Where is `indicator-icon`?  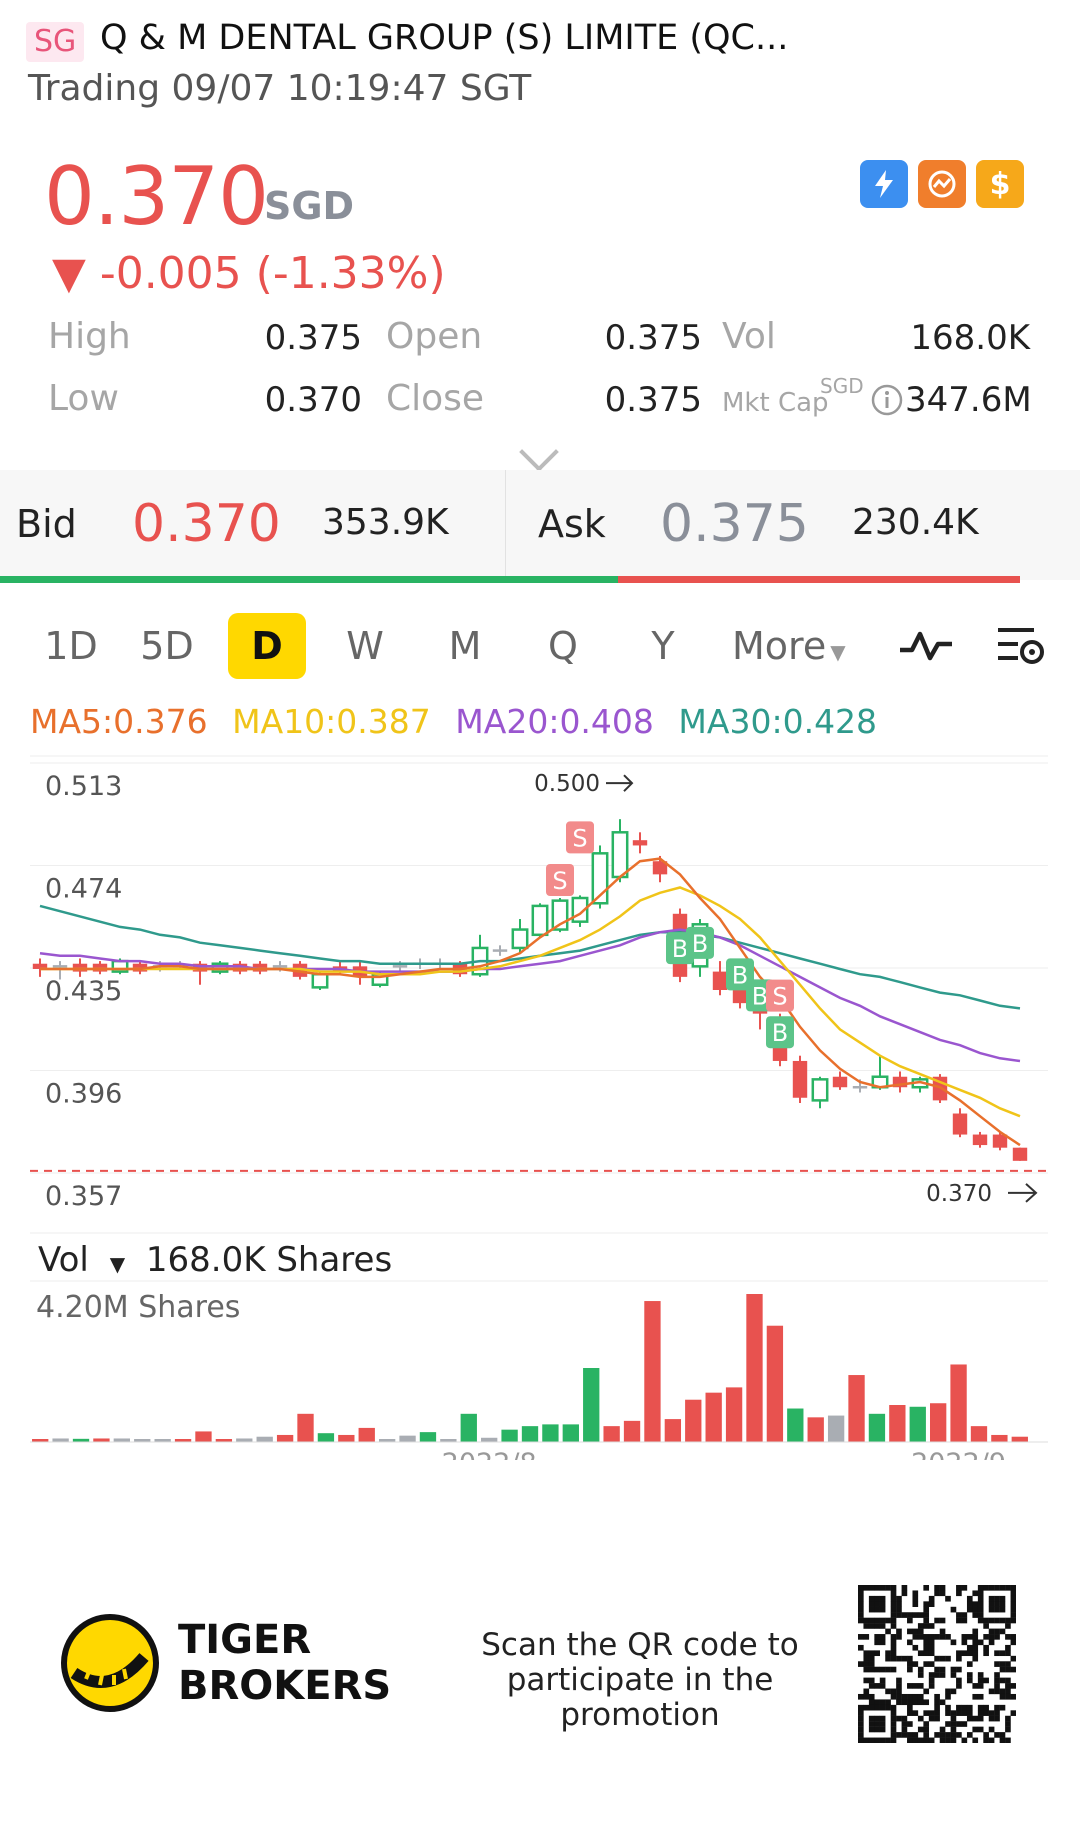 indicator-icon is located at coordinates (926, 646).